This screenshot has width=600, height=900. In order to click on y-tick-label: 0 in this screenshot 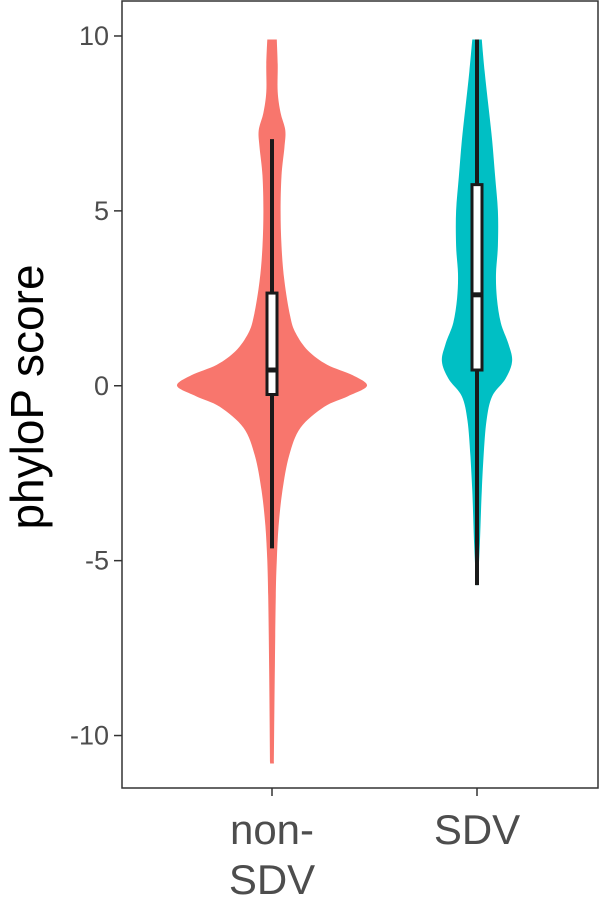, I will do `click(101, 386)`.